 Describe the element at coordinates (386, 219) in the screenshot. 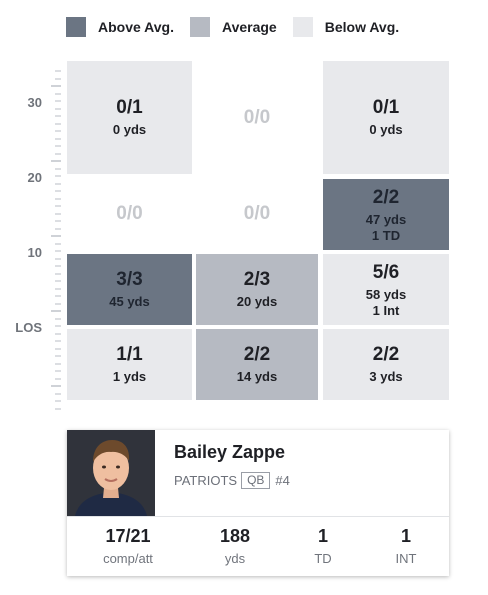

I see `zone-yards: 47 yds` at that location.